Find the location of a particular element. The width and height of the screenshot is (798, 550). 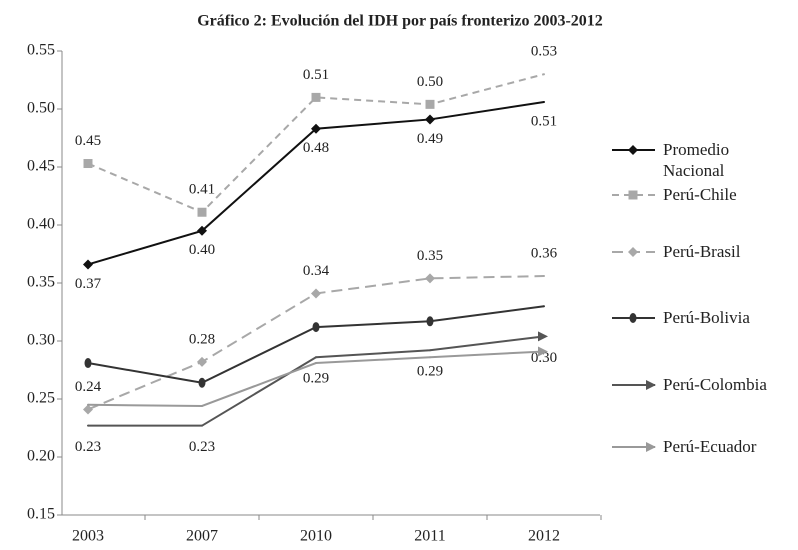

data-label: 0.53 is located at coordinates (544, 52).